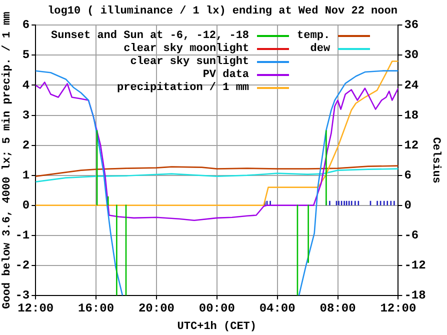  I want to click on legend-label: temp., so click(313, 36).